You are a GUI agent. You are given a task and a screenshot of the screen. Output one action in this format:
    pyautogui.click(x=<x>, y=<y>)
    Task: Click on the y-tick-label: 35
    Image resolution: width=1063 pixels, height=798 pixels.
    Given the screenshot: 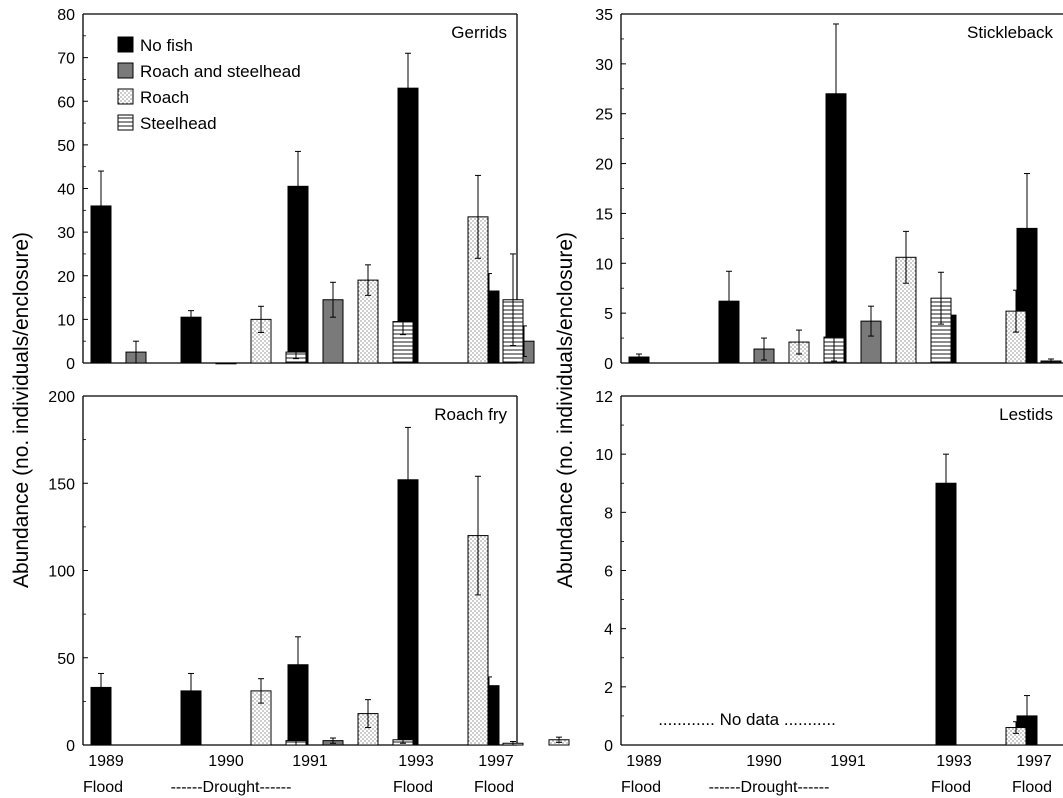 What is the action you would take?
    pyautogui.click(x=604, y=15)
    